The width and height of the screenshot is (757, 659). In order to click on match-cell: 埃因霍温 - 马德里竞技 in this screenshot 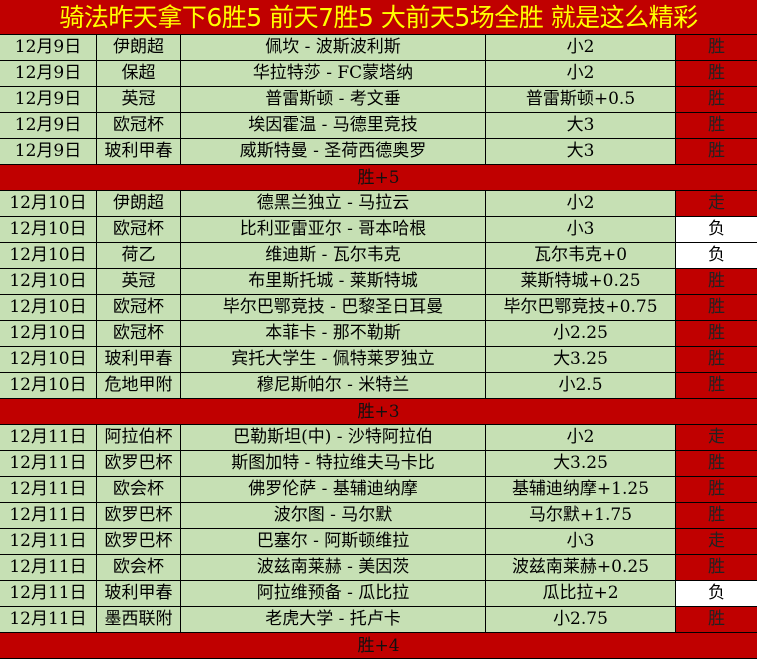, I will do `click(333, 125)`.